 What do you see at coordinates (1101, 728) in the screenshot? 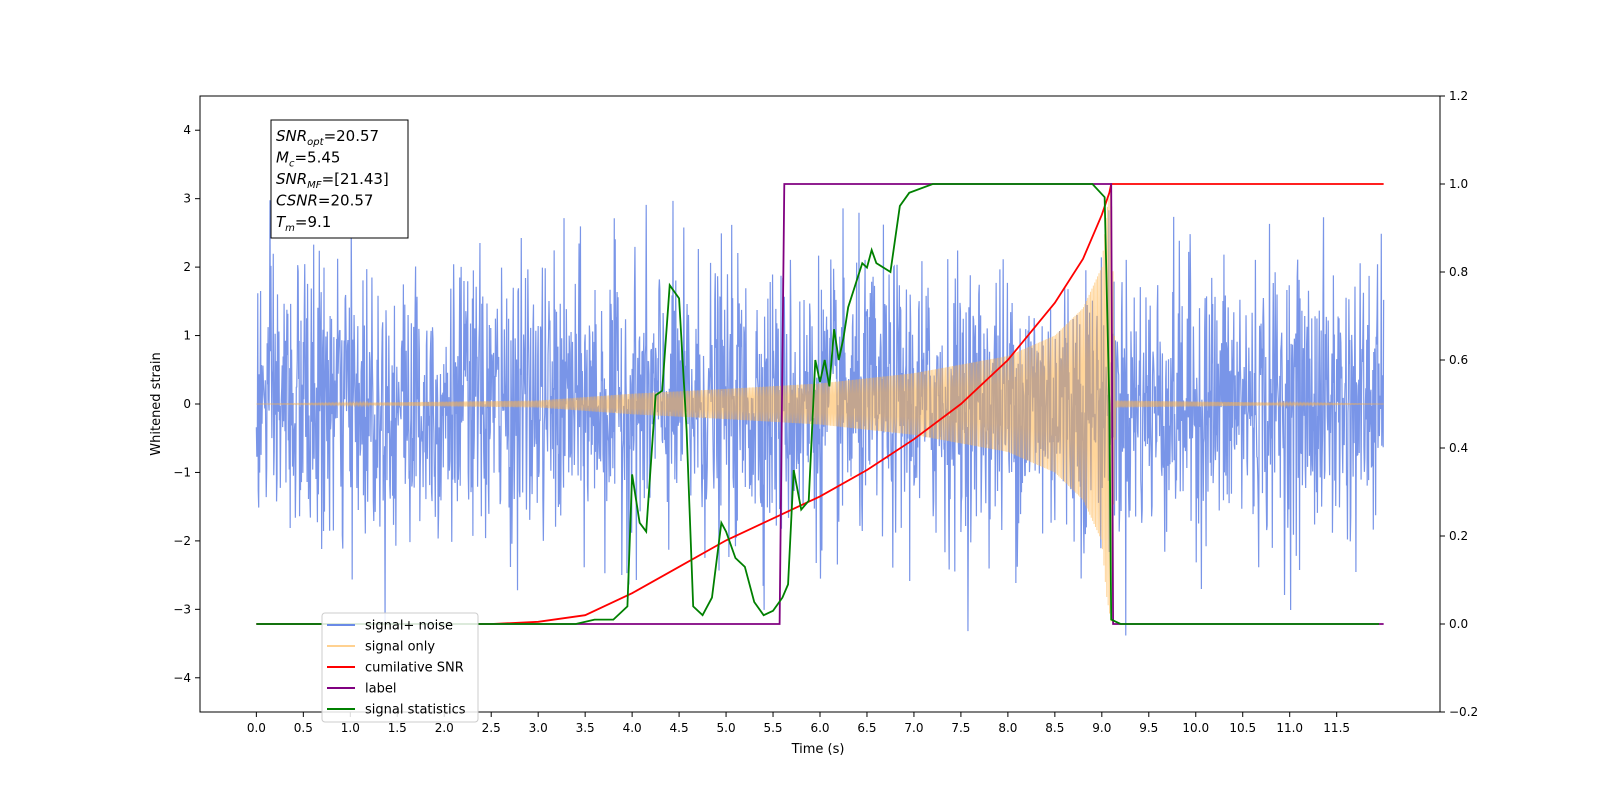
I see `x-tick-label: 9.0` at bounding box center [1101, 728].